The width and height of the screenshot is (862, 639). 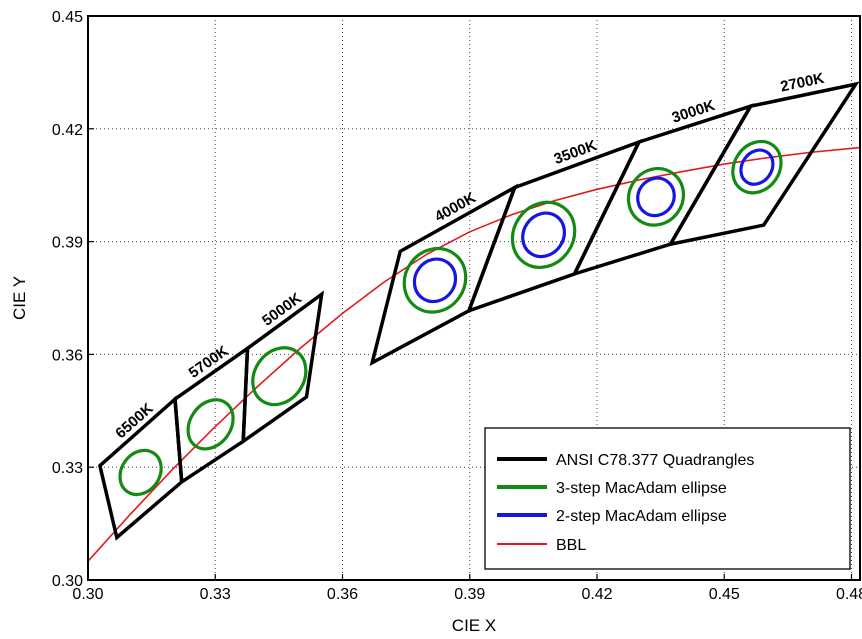 I want to click on quadrangle-5000k, so click(x=283, y=367).